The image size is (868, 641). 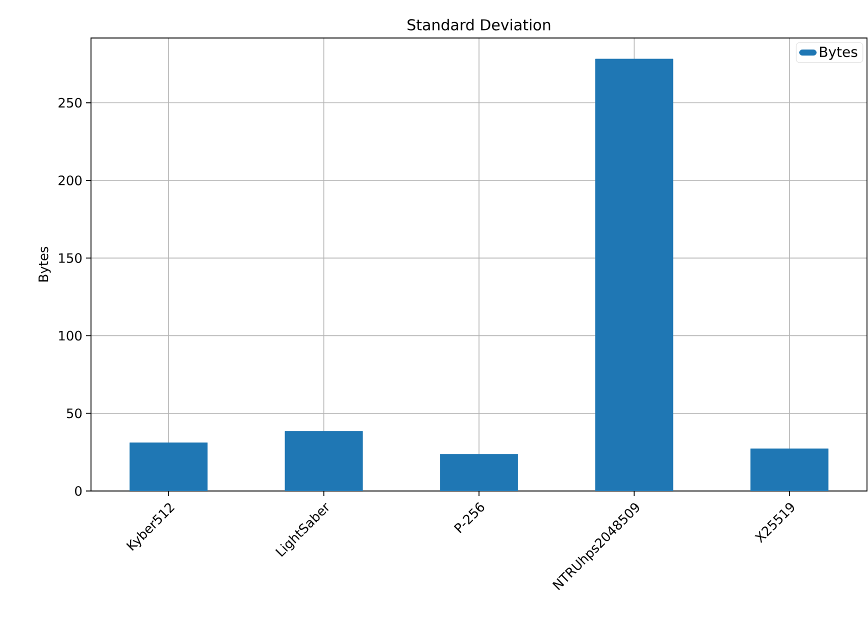 What do you see at coordinates (74, 413) in the screenshot?
I see `y-tick-label: 50` at bounding box center [74, 413].